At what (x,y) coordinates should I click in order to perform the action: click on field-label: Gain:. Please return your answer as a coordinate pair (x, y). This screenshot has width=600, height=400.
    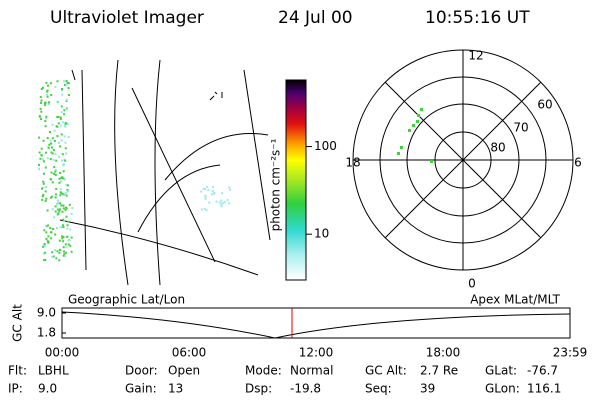
    Looking at the image, I should click on (141, 389).